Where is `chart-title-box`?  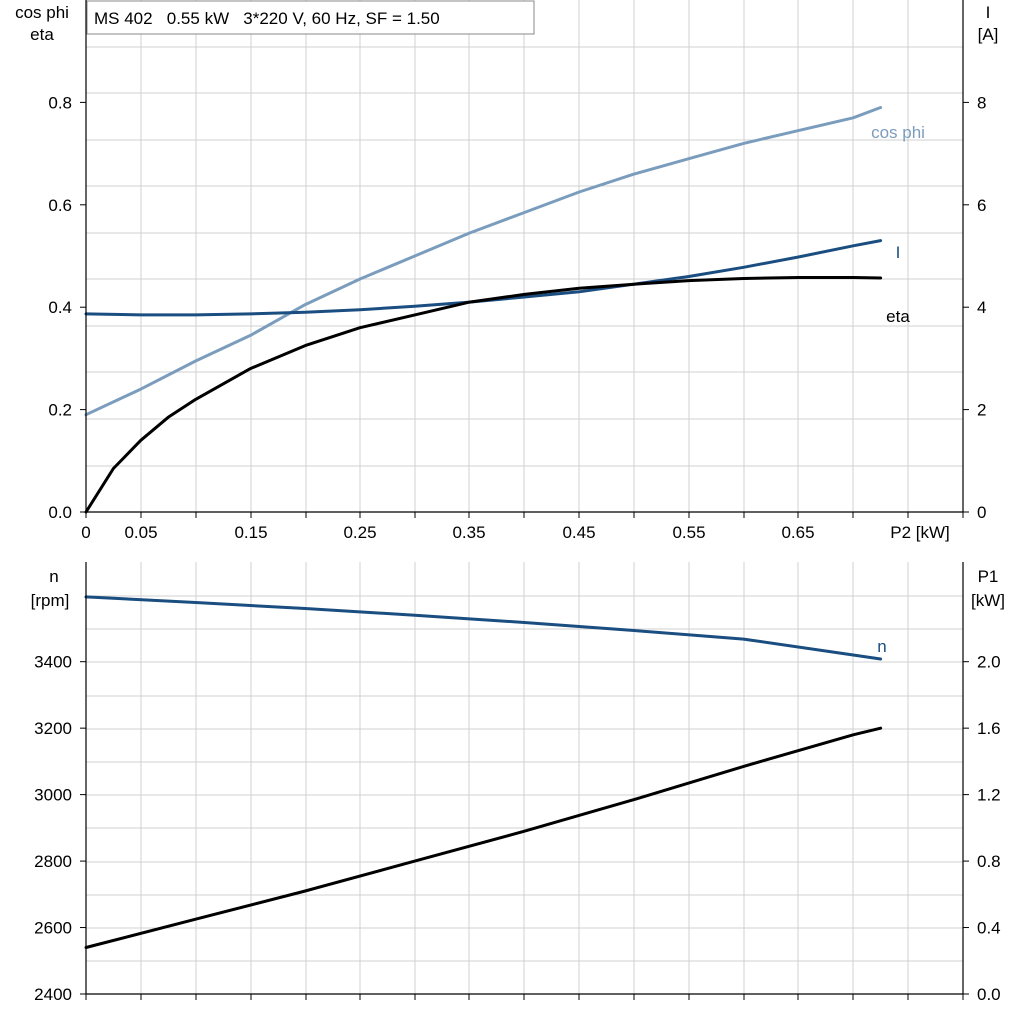 chart-title-box is located at coordinates (310, 17).